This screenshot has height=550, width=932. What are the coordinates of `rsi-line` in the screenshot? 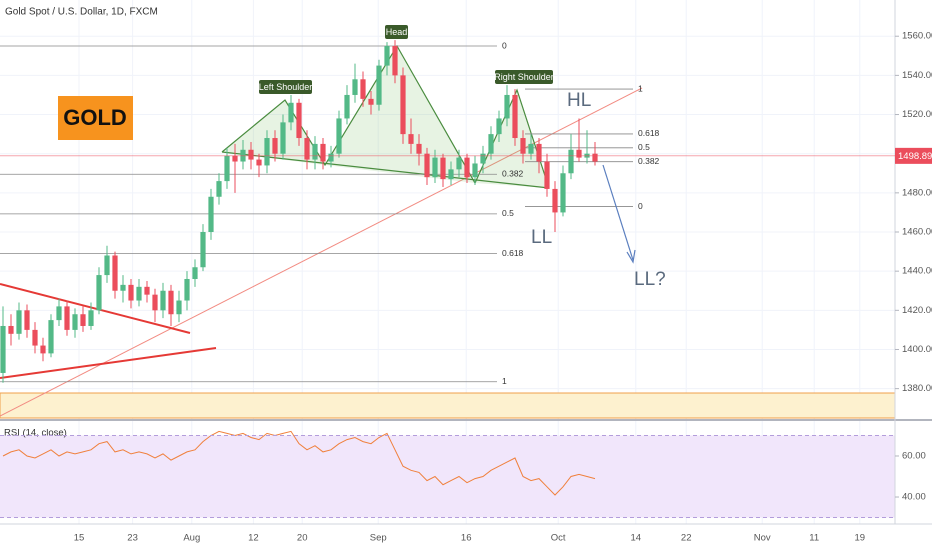 It's located at (299, 463).